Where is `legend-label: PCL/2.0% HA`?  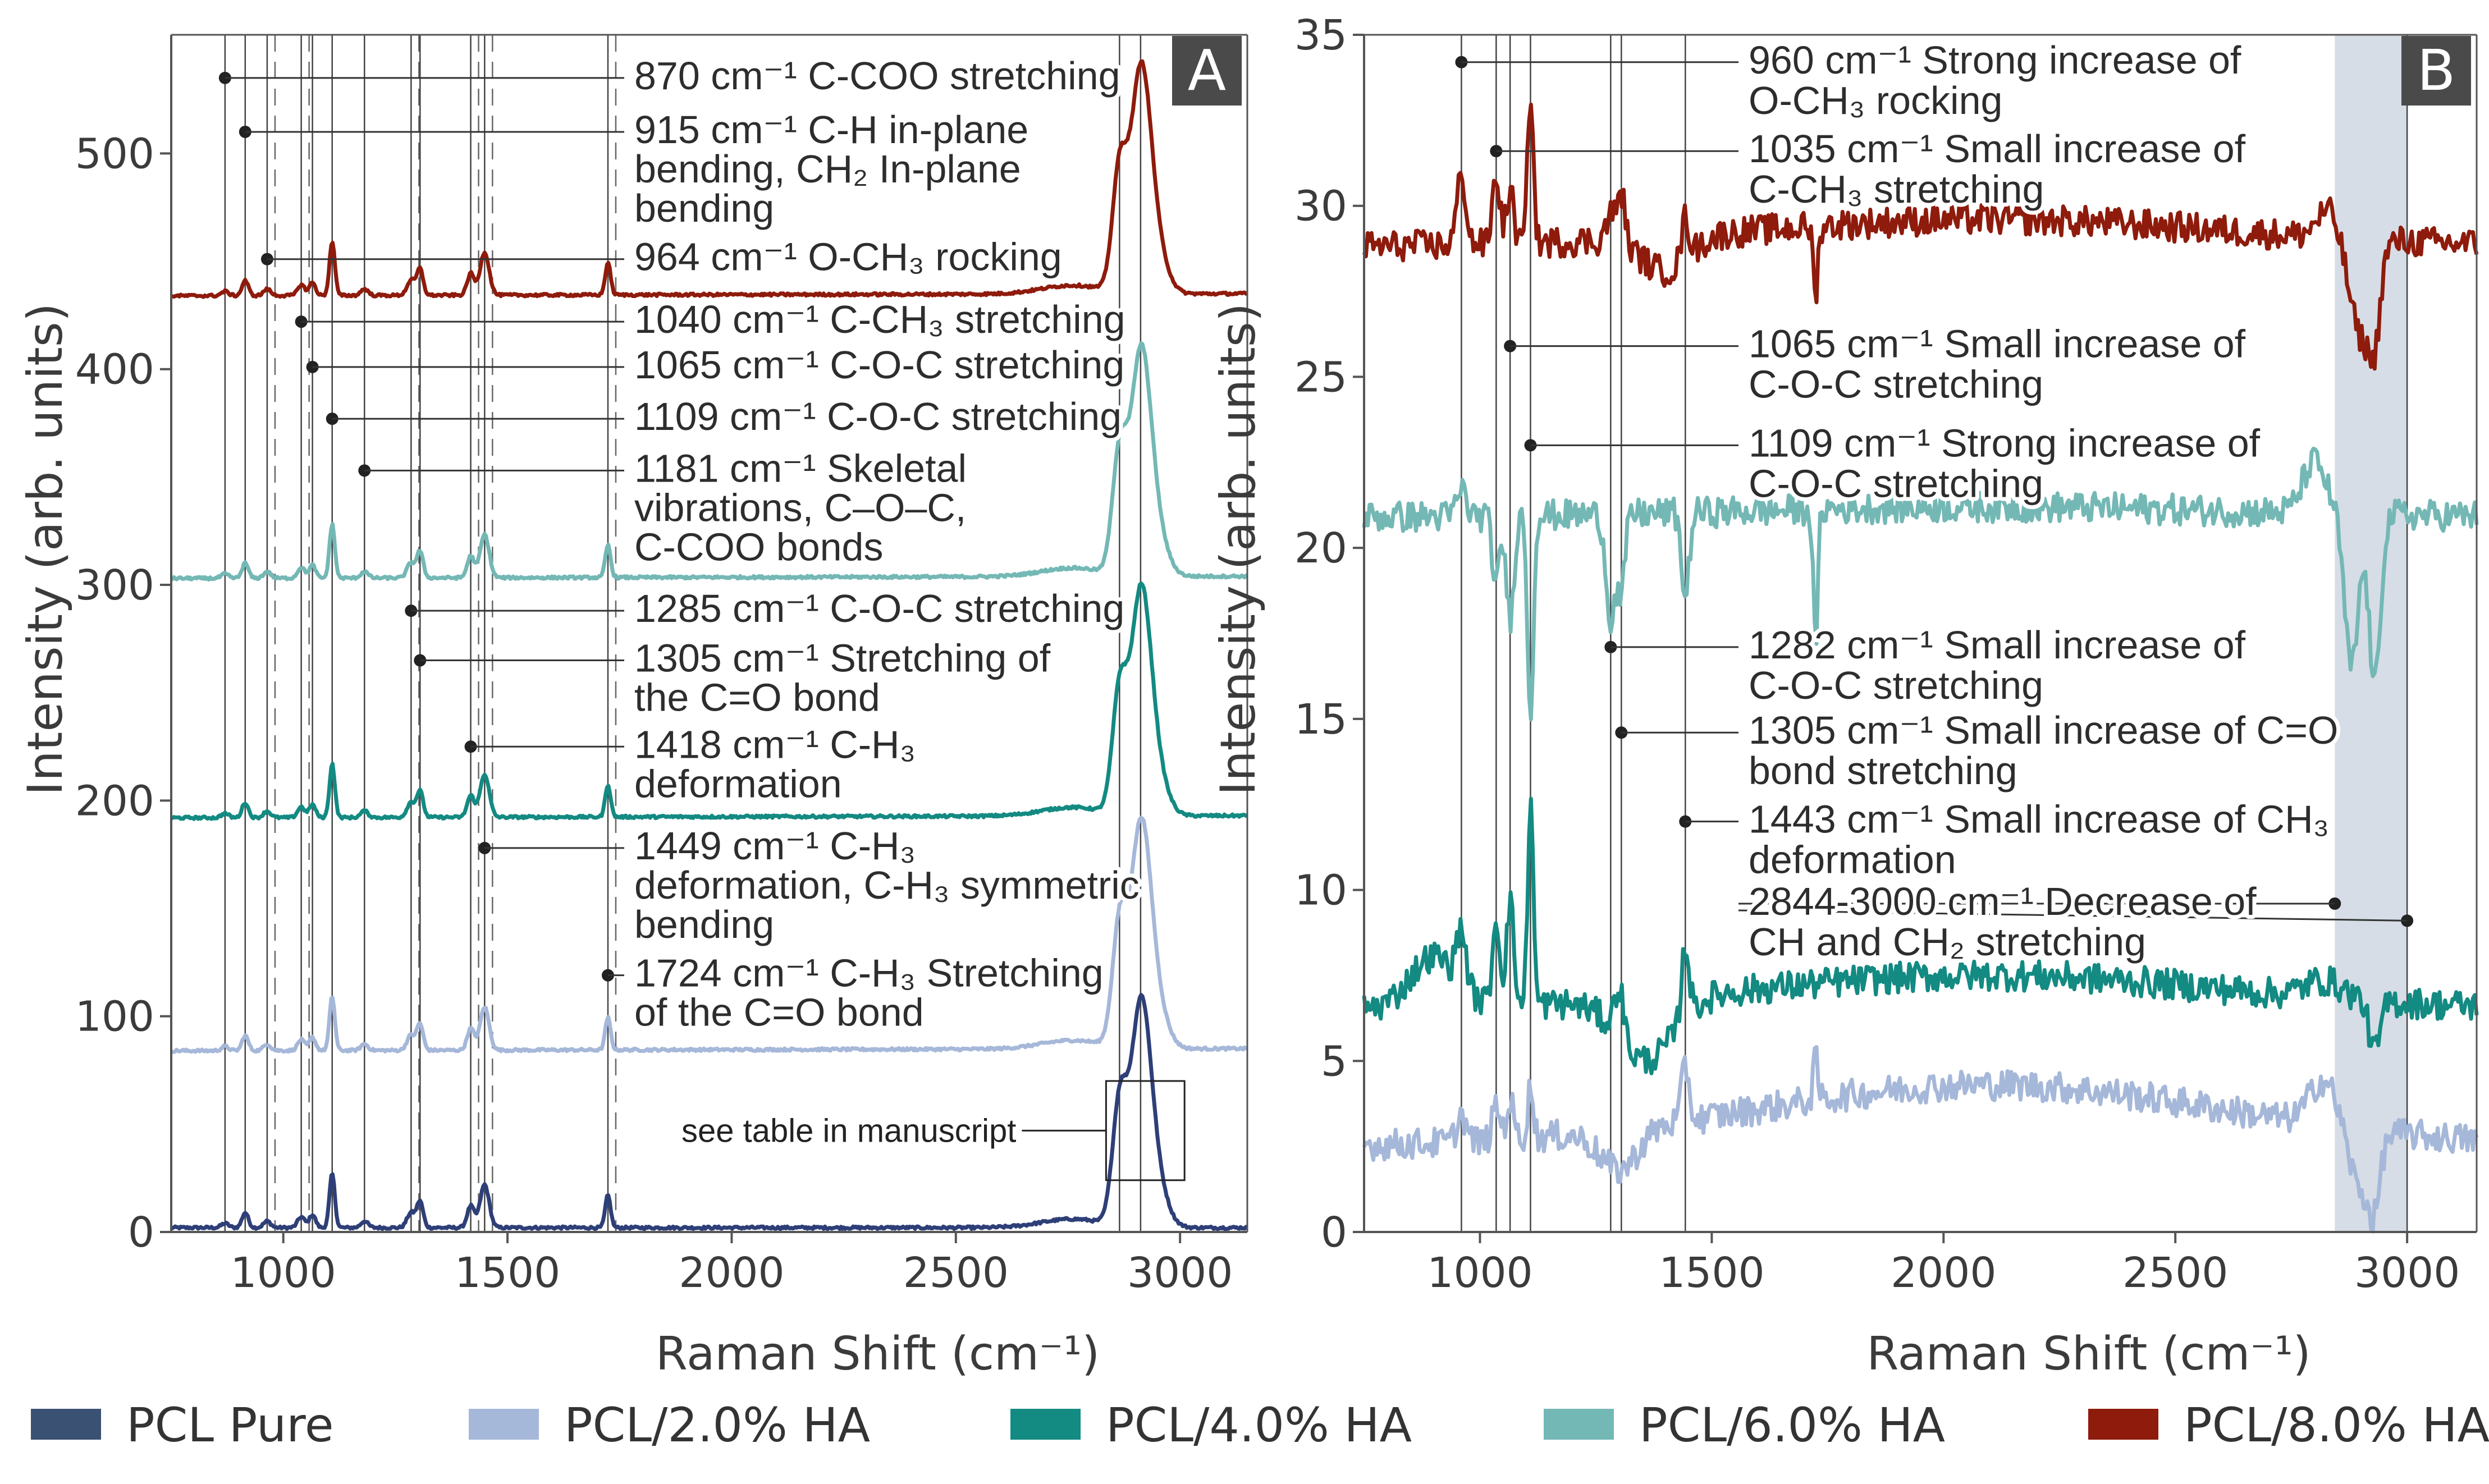 legend-label: PCL/2.0% HA is located at coordinates (717, 1426).